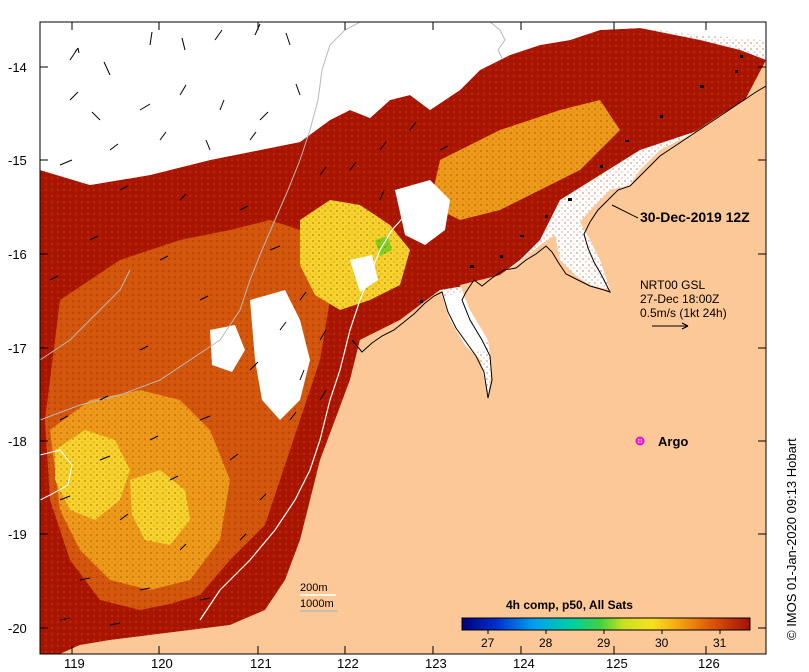 The height and width of the screenshot is (672, 809). What do you see at coordinates (709, 663) in the screenshot?
I see `x-tick-label: 126` at bounding box center [709, 663].